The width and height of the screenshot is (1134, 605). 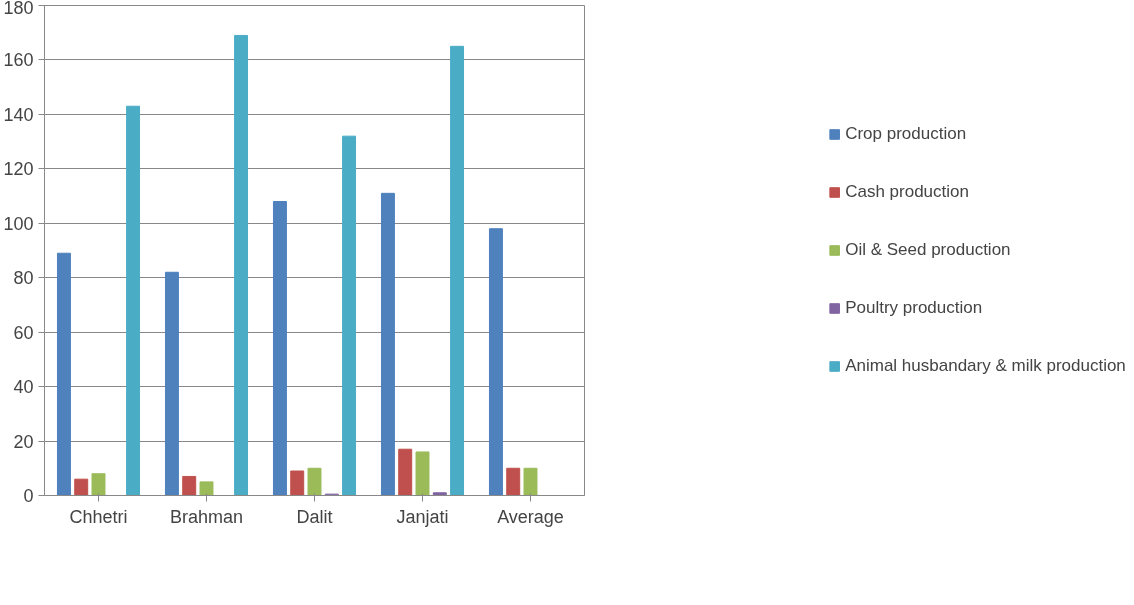 I want to click on legend-label: Crop production, so click(x=906, y=134).